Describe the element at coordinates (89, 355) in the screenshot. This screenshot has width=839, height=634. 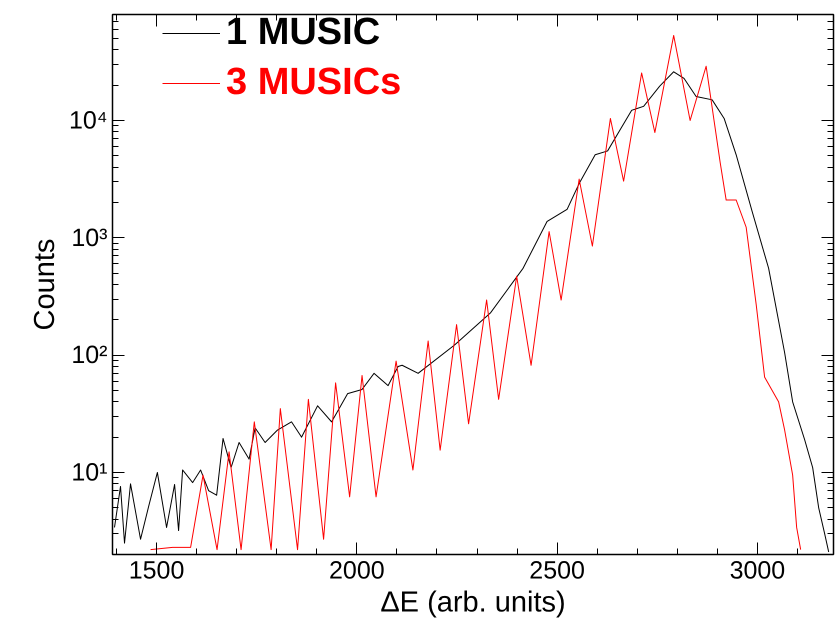
I see `y-tick-label: 10²` at that location.